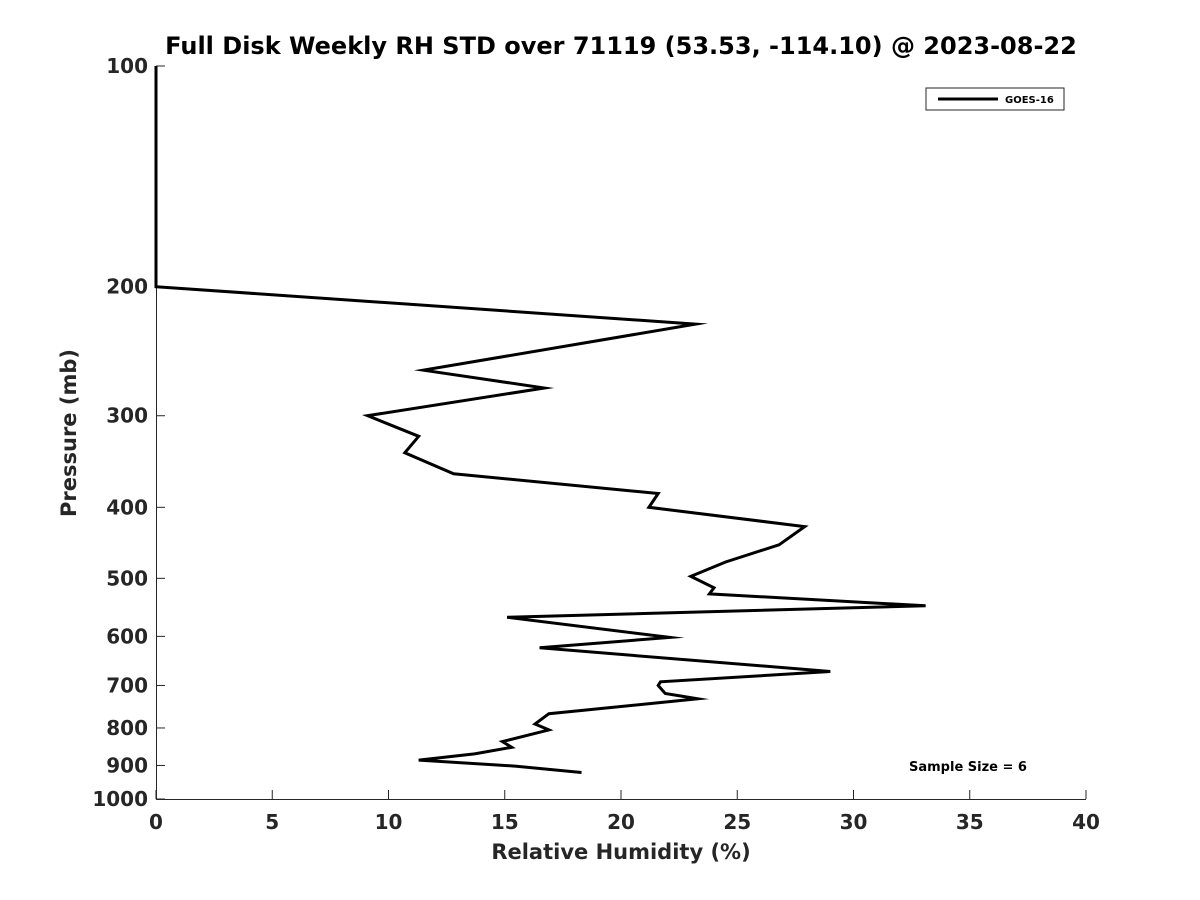 The height and width of the screenshot is (900, 1200). Describe the element at coordinates (970, 822) in the screenshot. I see `x-tick-label: 35` at that location.